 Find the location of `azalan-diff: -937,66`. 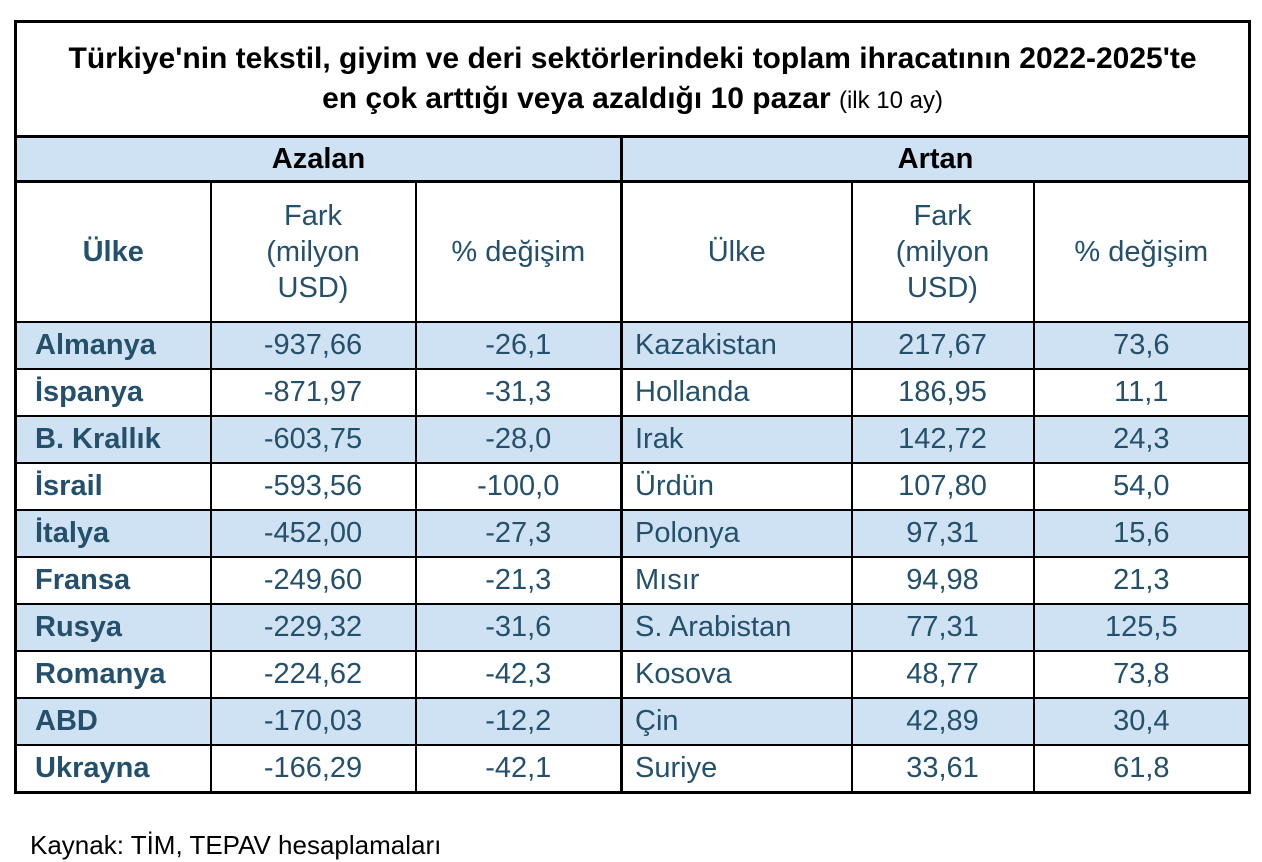

azalan-diff: -937,66 is located at coordinates (313, 345).